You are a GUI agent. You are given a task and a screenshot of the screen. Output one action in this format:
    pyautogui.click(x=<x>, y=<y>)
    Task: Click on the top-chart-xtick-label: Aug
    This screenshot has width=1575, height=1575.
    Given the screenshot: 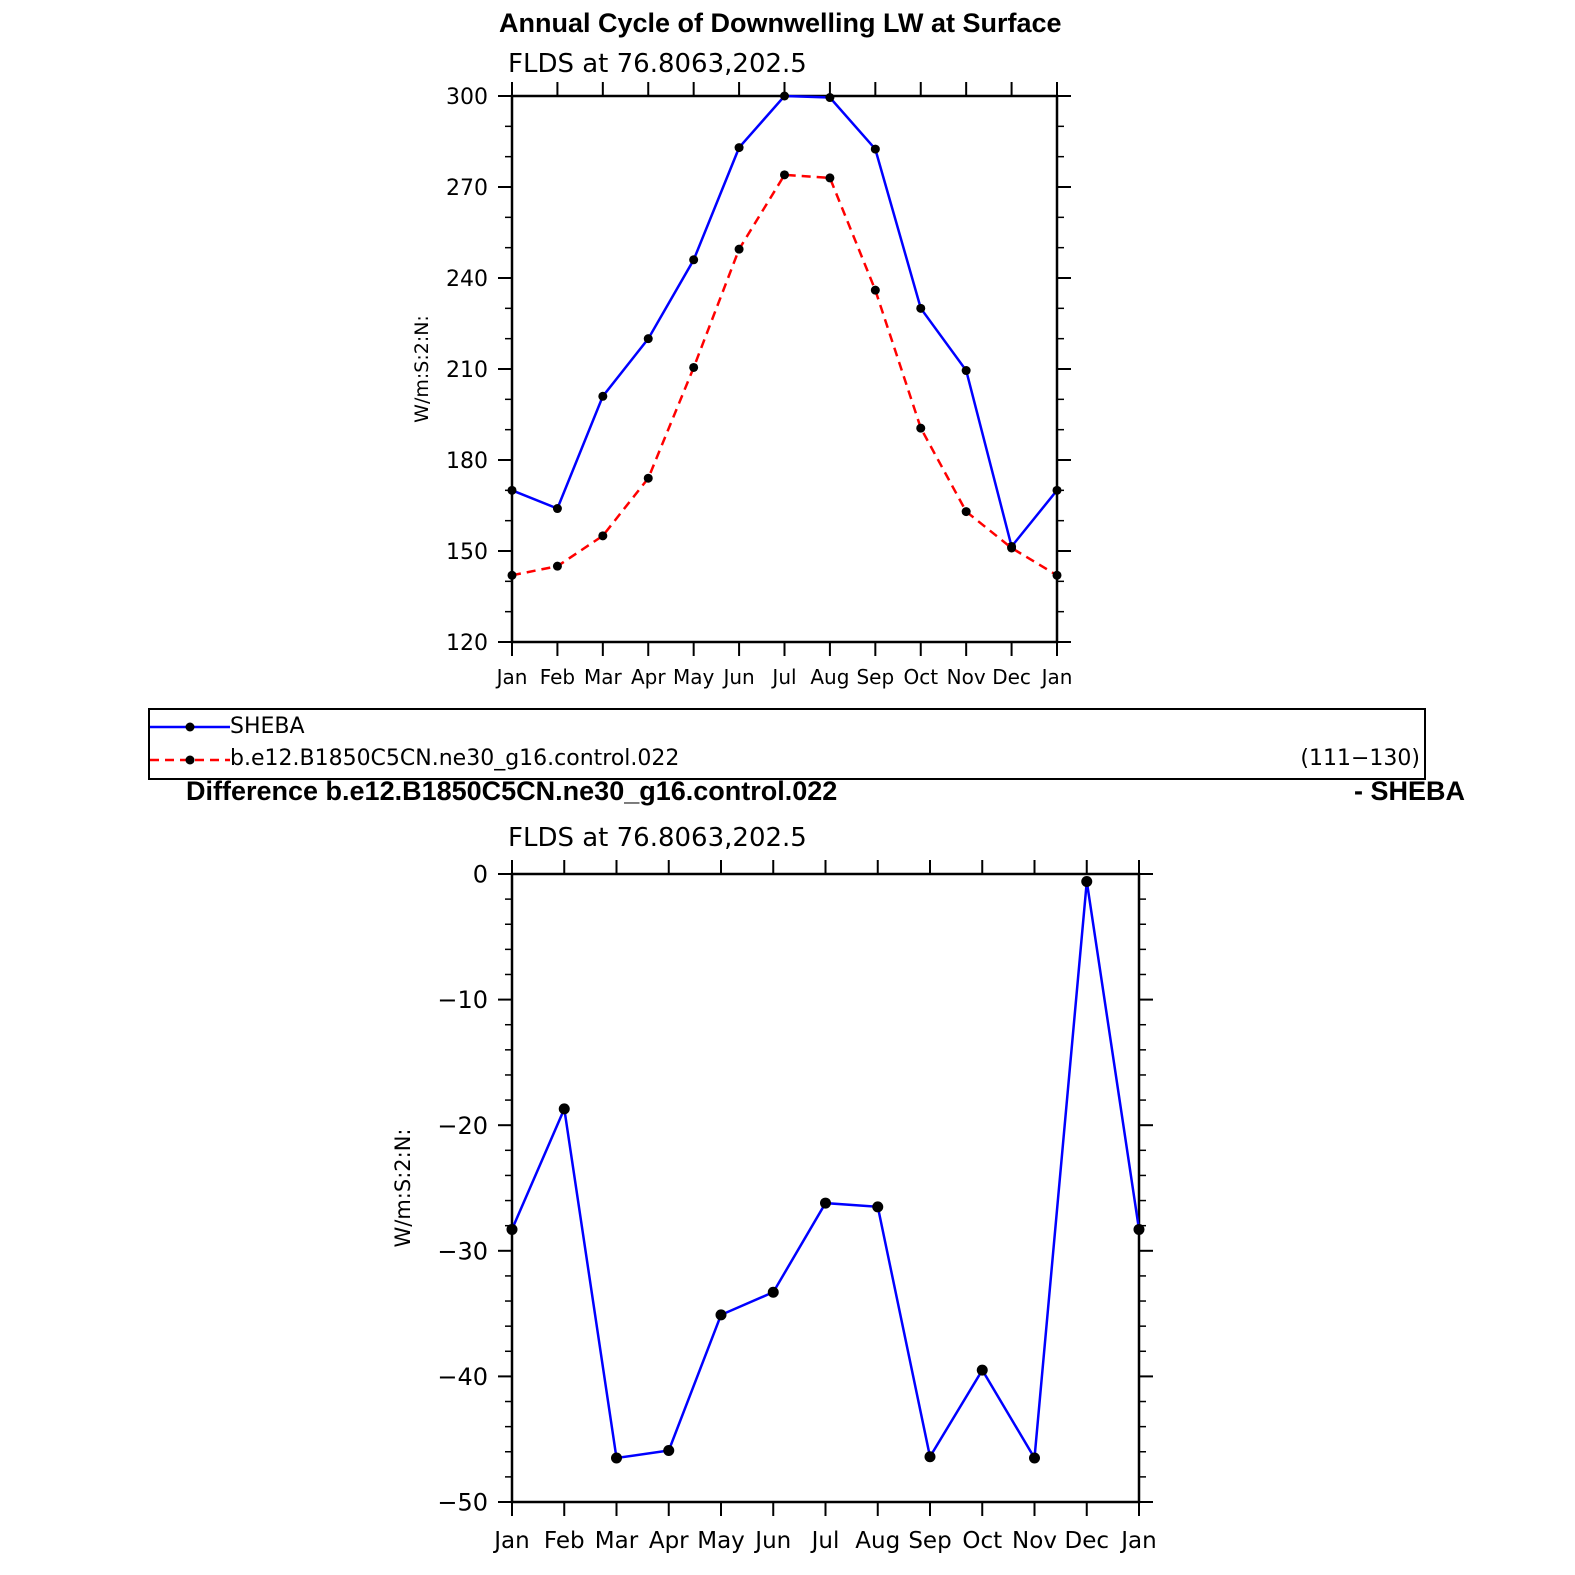 What is the action you would take?
    pyautogui.click(x=829, y=677)
    